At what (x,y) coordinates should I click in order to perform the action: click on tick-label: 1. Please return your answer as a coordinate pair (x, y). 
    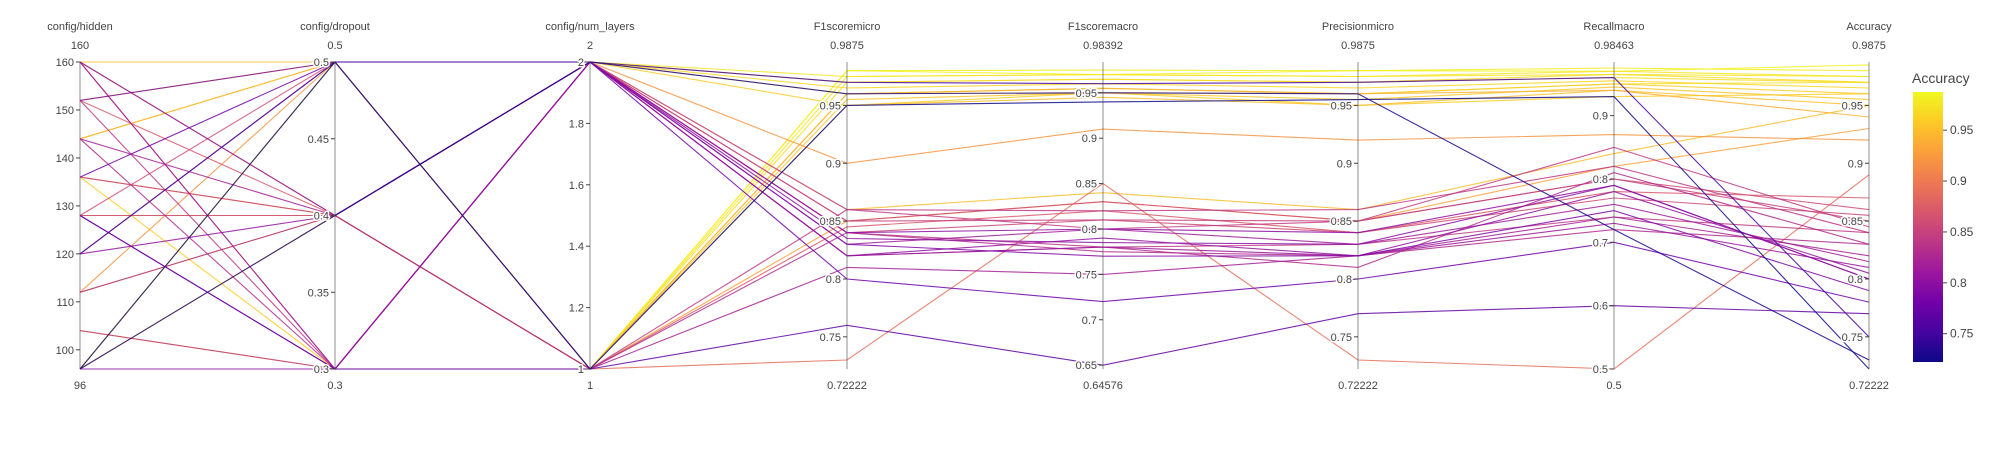
    Looking at the image, I should click on (581, 370).